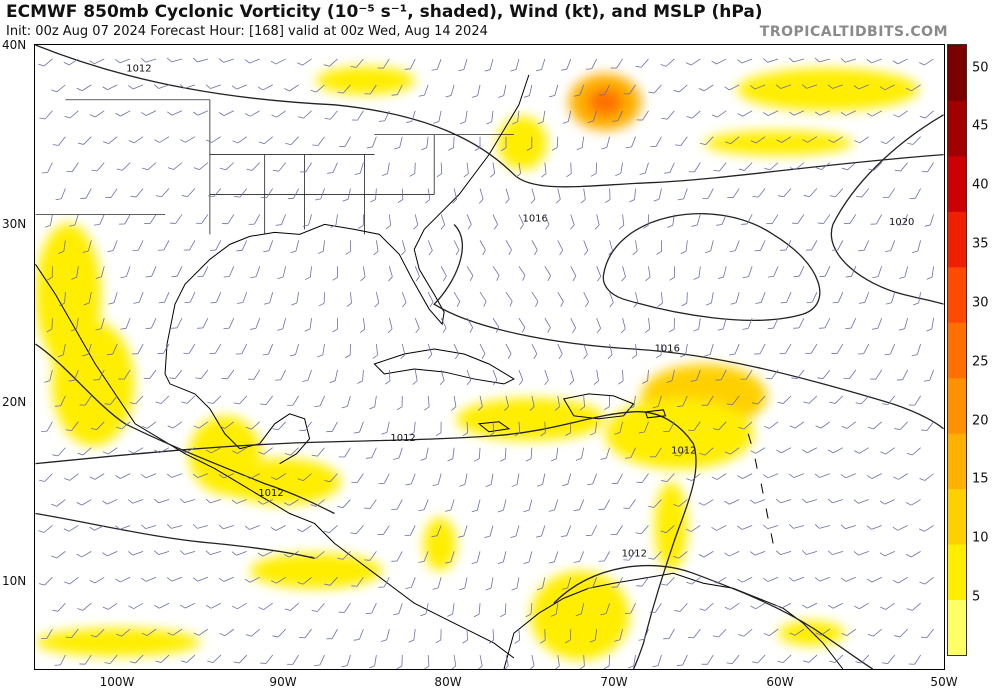 The image size is (1000, 689). I want to click on isobar-label: 1020, so click(901, 222).